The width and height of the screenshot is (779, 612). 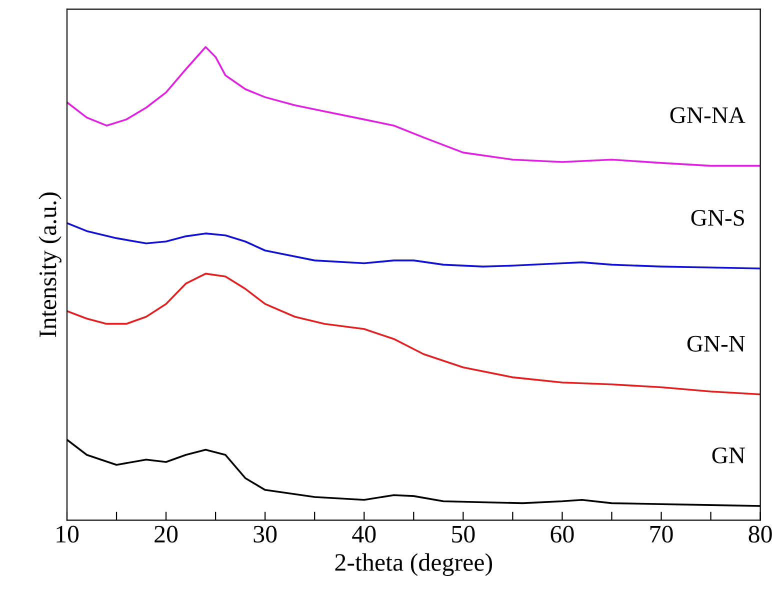 I want to click on series-label: GN-NA, so click(x=708, y=115).